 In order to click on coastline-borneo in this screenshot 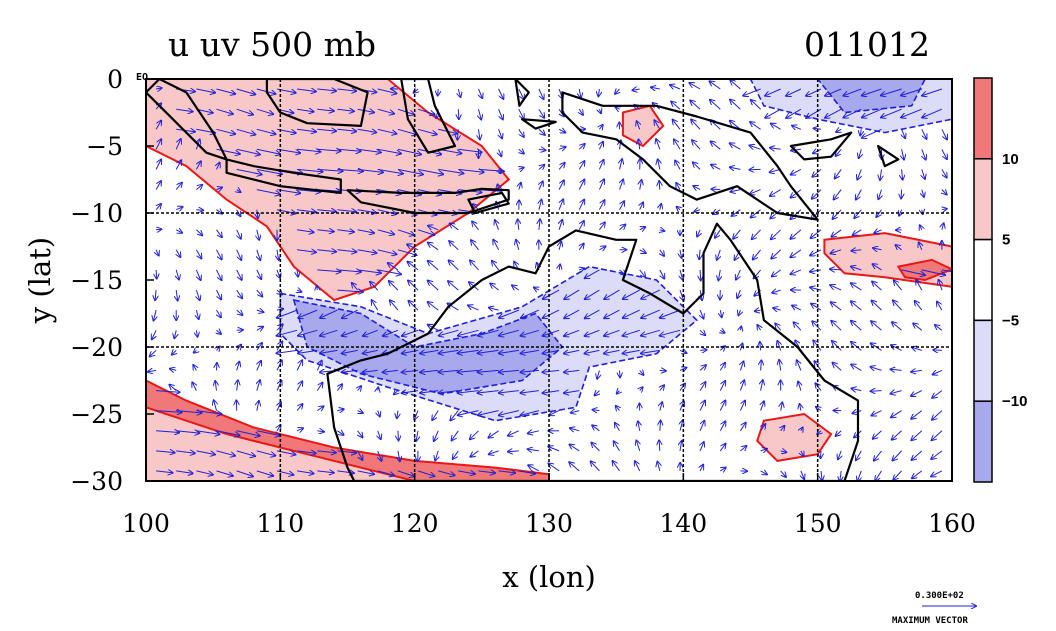, I will do `click(317, 103)`.